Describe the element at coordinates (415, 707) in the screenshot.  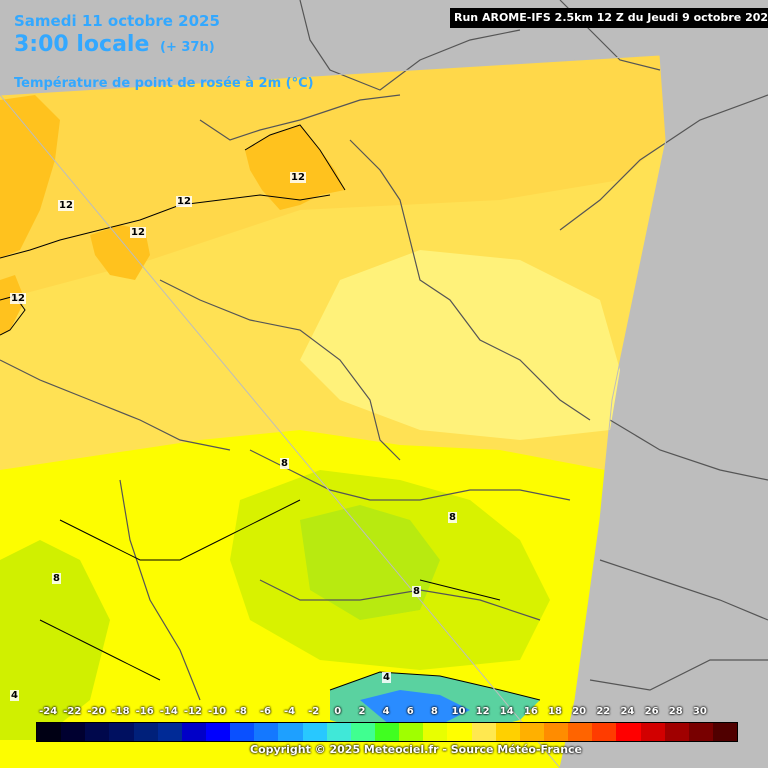
I see `zone-colder-alps` at that location.